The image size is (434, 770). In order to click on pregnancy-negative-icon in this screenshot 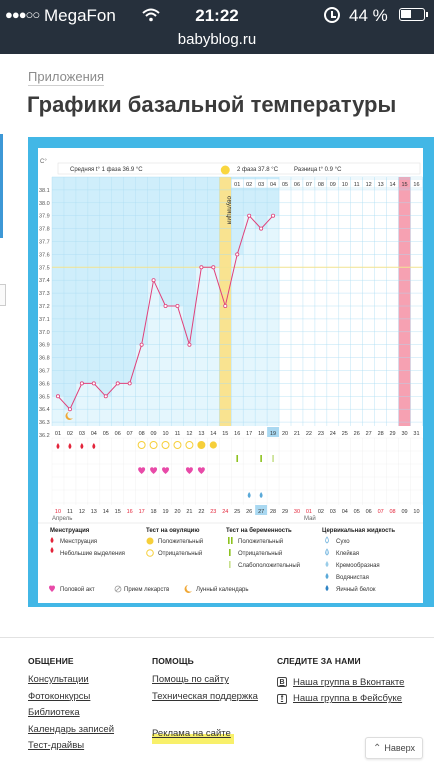, I will do `click(237, 458)`.